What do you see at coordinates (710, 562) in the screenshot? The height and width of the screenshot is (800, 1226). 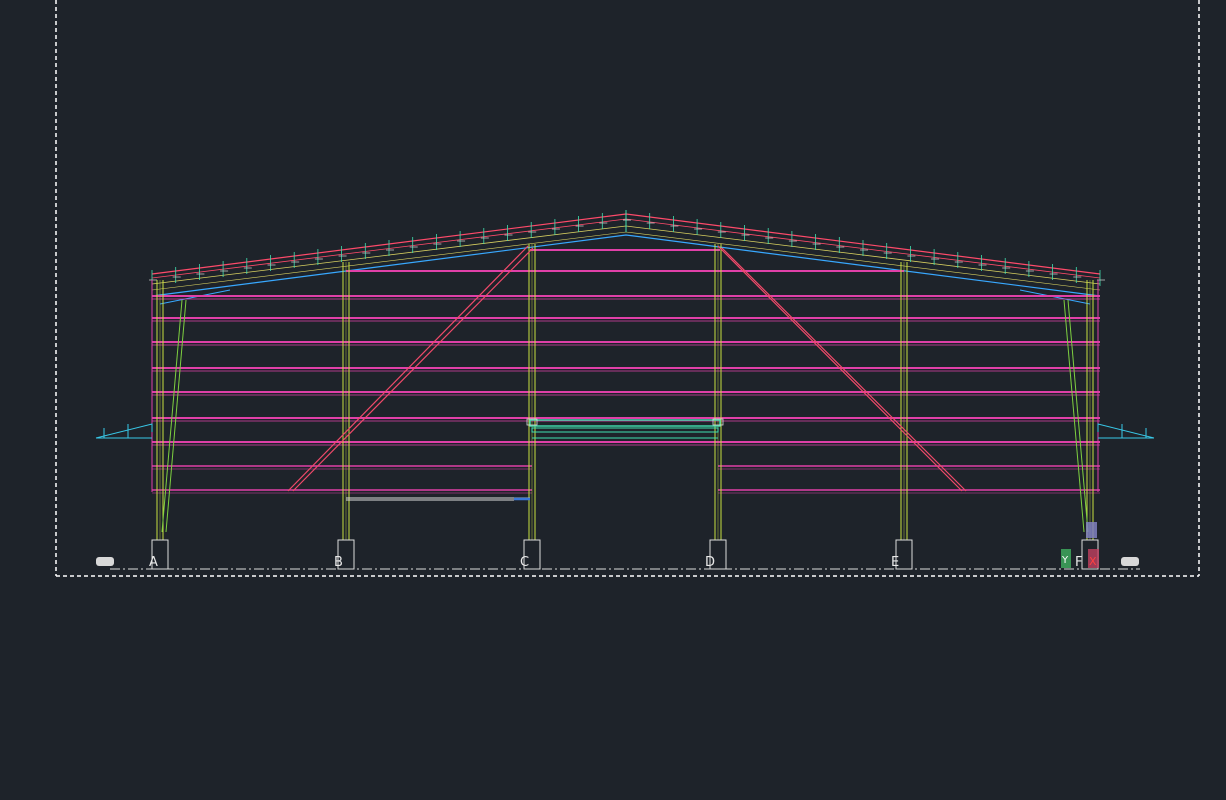 I see `axis-label-d: D` at bounding box center [710, 562].